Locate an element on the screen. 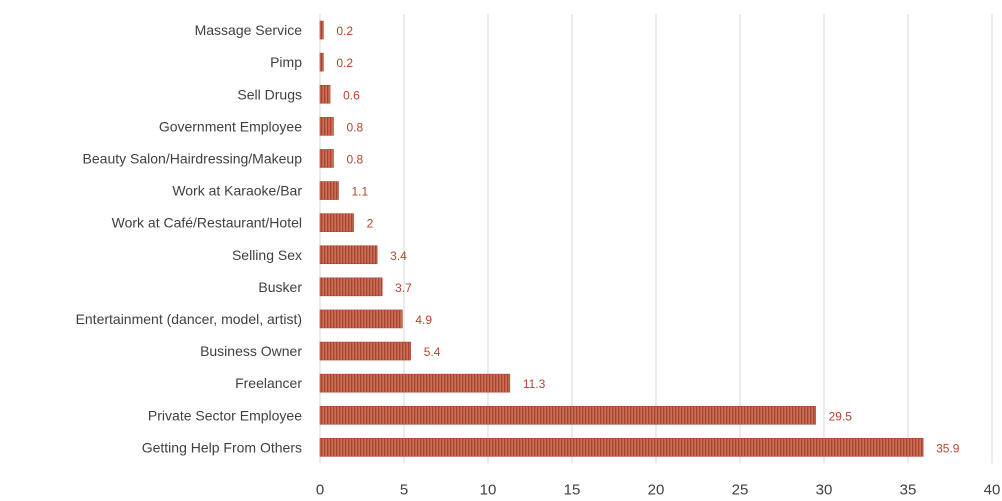  value-label: 5.4 is located at coordinates (432, 352).